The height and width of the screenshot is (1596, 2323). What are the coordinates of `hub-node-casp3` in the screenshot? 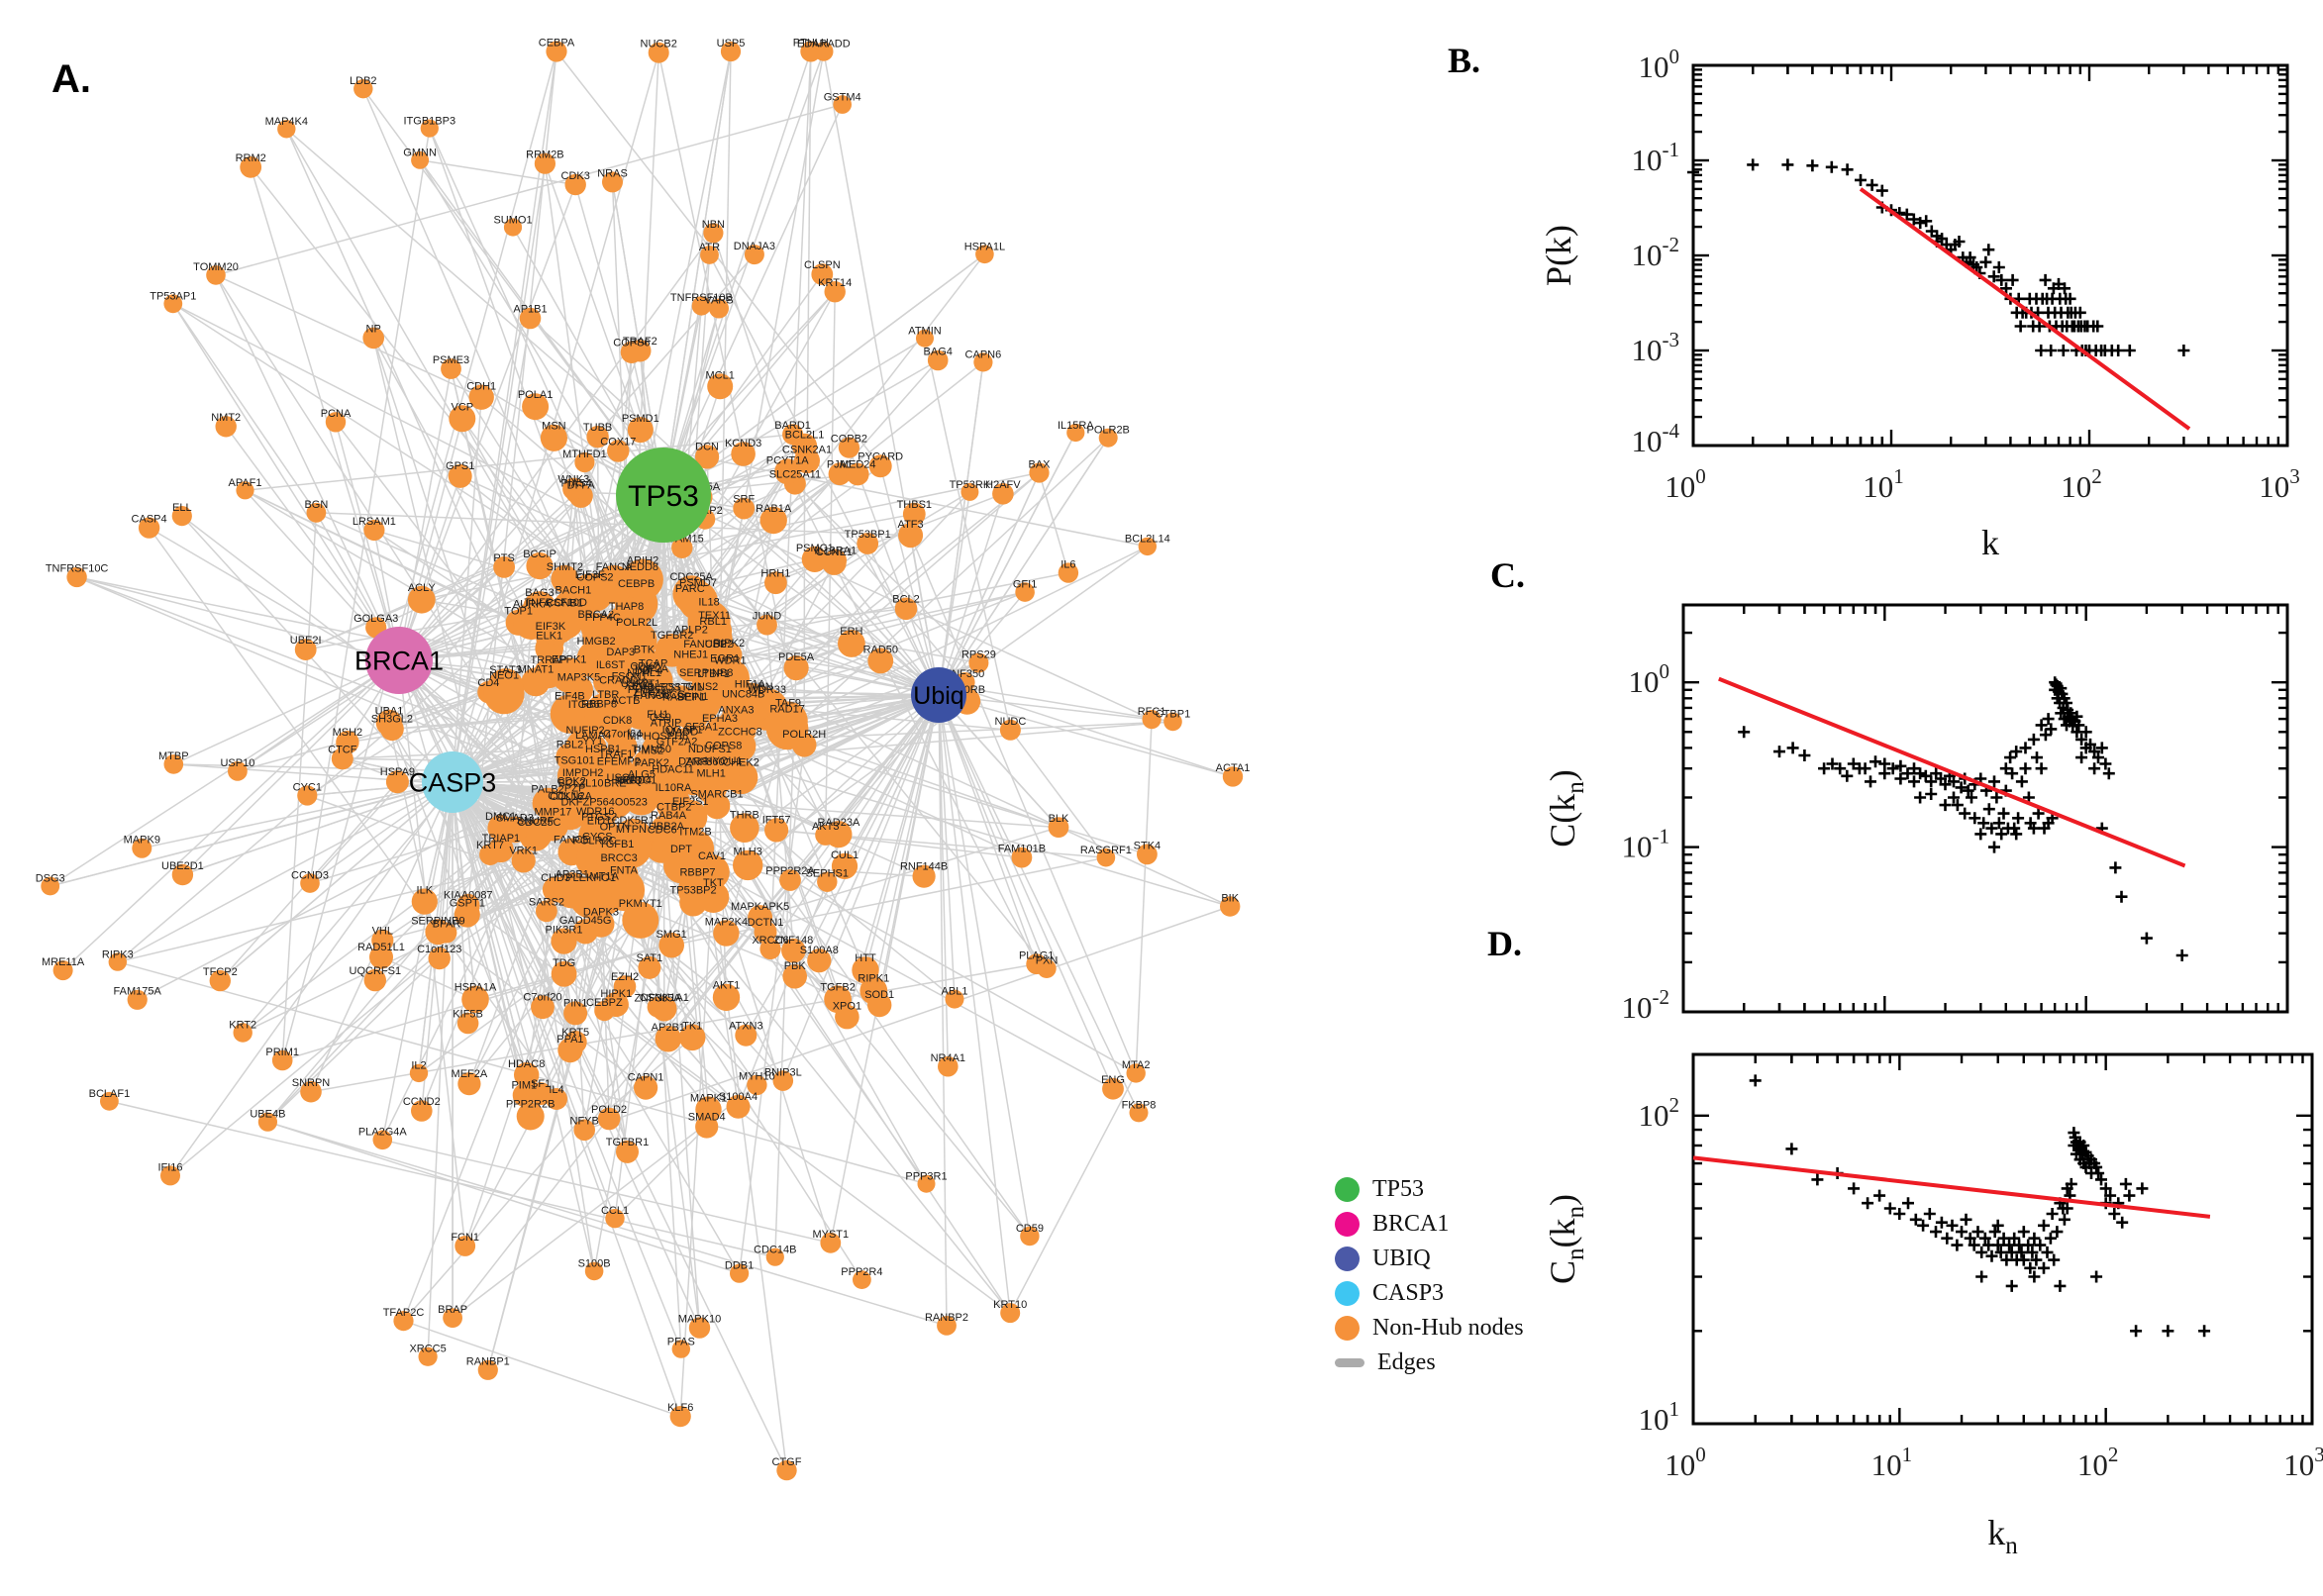 It's located at (453, 782).